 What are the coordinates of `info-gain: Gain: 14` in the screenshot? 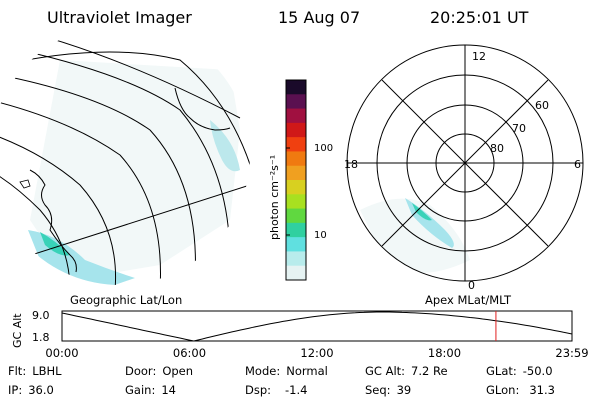 It's located at (150, 390).